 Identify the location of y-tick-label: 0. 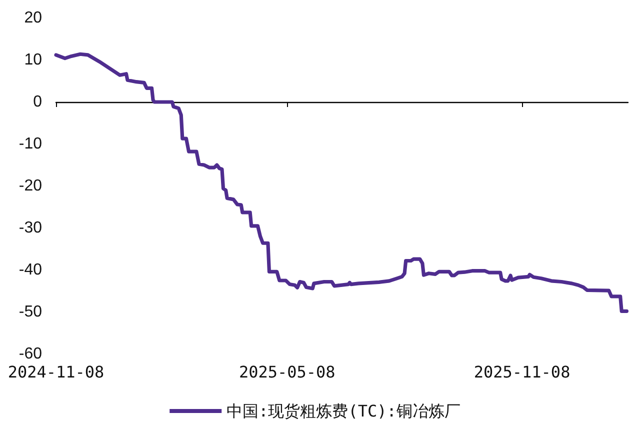
(37, 102).